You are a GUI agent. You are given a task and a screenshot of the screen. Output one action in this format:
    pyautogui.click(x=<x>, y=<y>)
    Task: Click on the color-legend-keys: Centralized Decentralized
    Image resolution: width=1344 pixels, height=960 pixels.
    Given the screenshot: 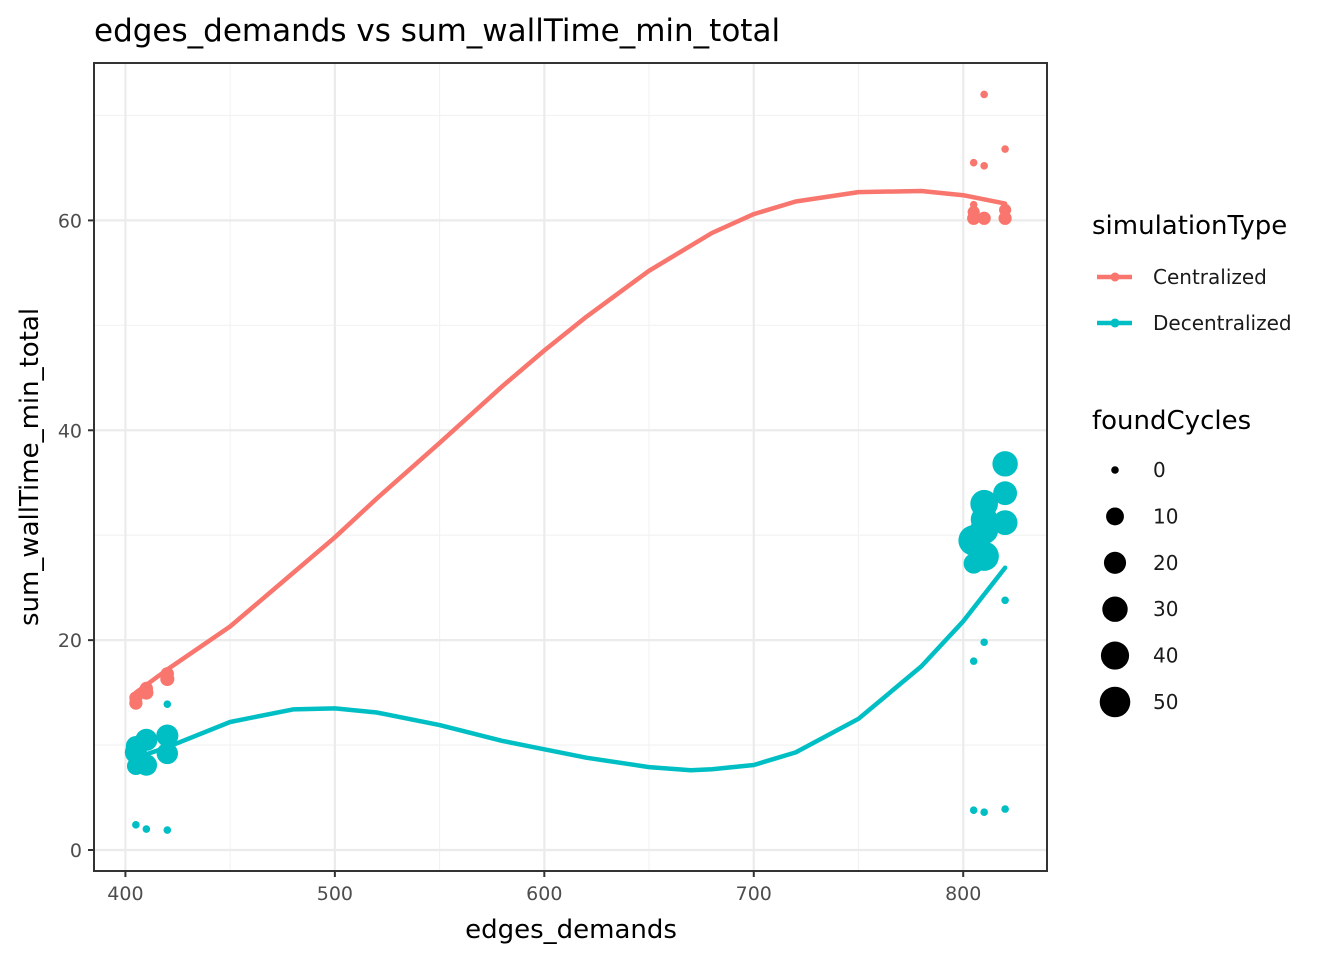 What is the action you would take?
    pyautogui.click(x=1194, y=300)
    